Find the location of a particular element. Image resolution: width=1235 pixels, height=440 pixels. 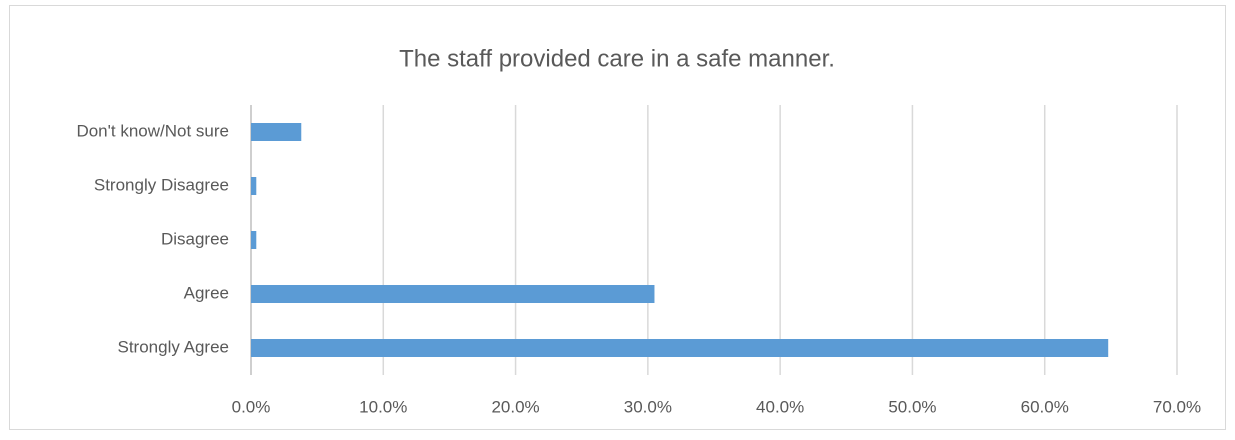

y-tick-label: Don't know/Not sure is located at coordinates (152, 130).